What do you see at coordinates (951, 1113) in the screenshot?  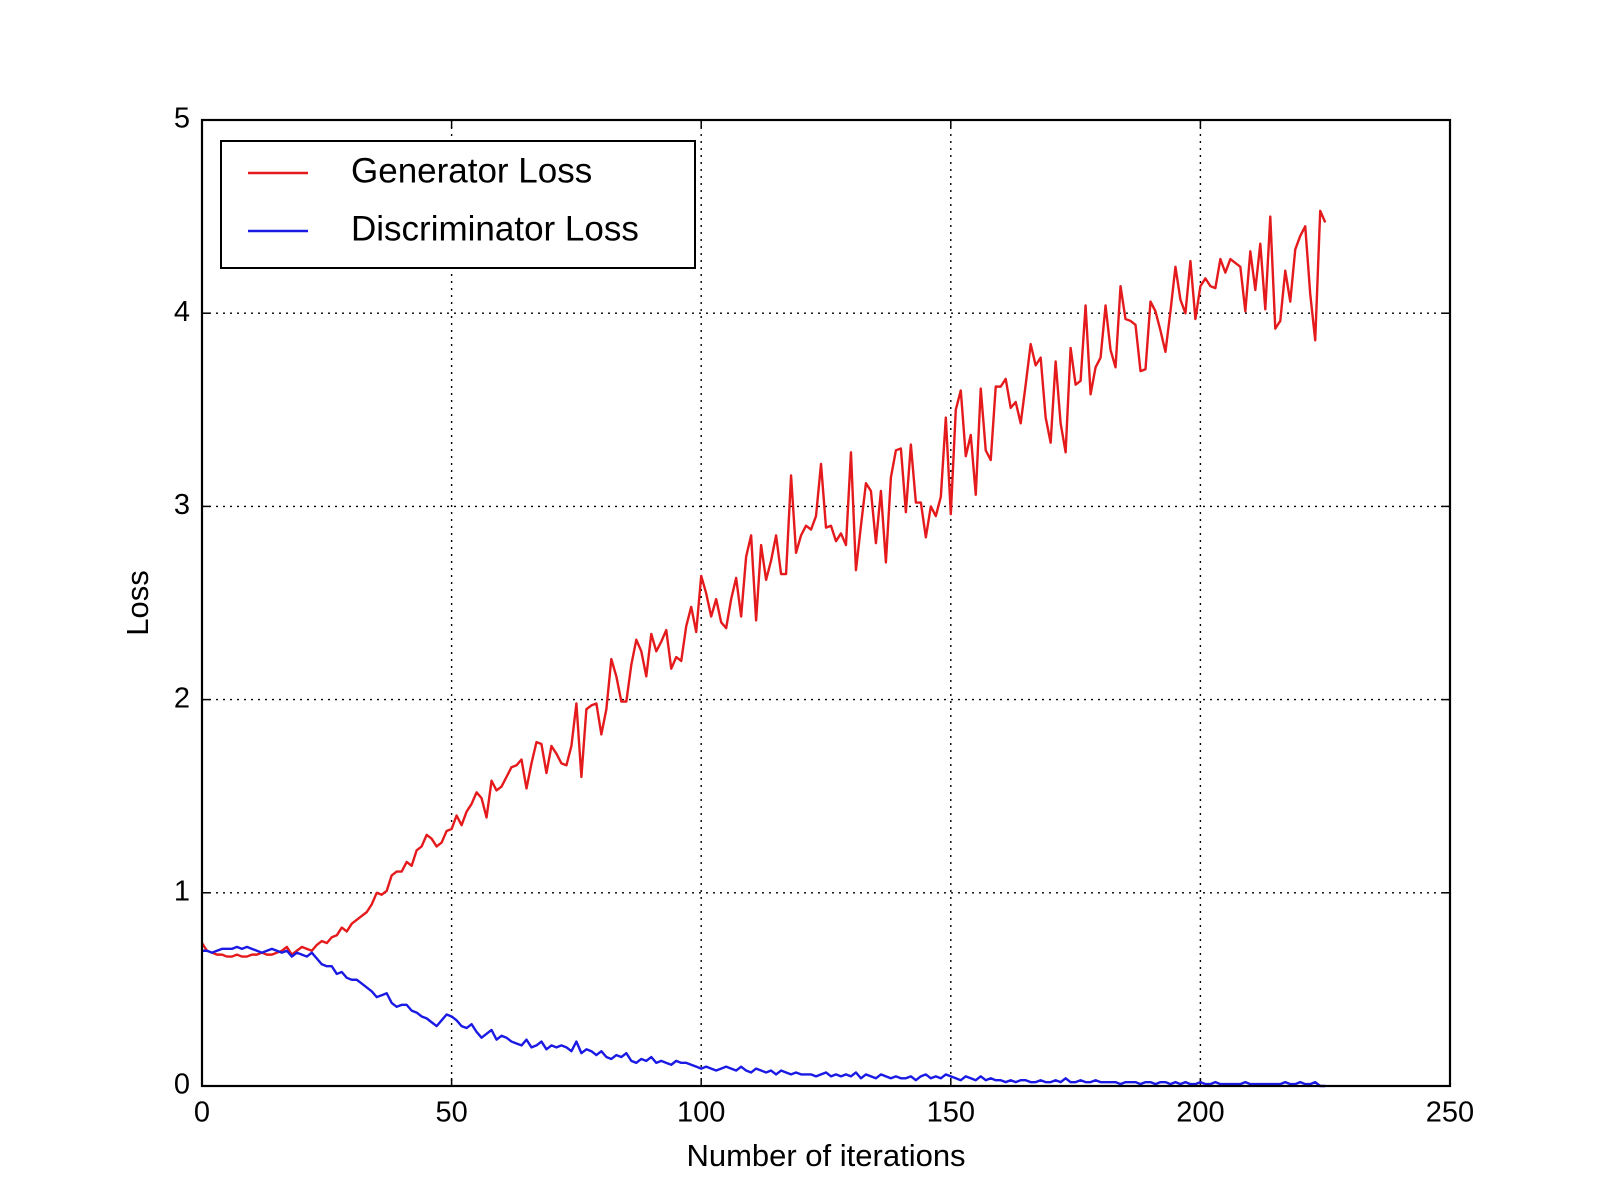 I see `x-tick-label: 150` at bounding box center [951, 1113].